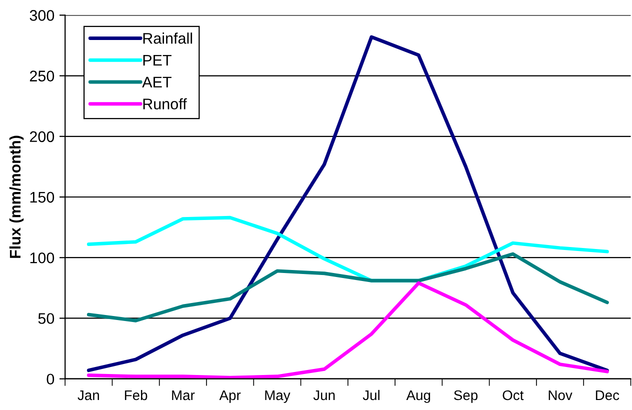  I want to click on x-tick-label: Jan, so click(88, 395).